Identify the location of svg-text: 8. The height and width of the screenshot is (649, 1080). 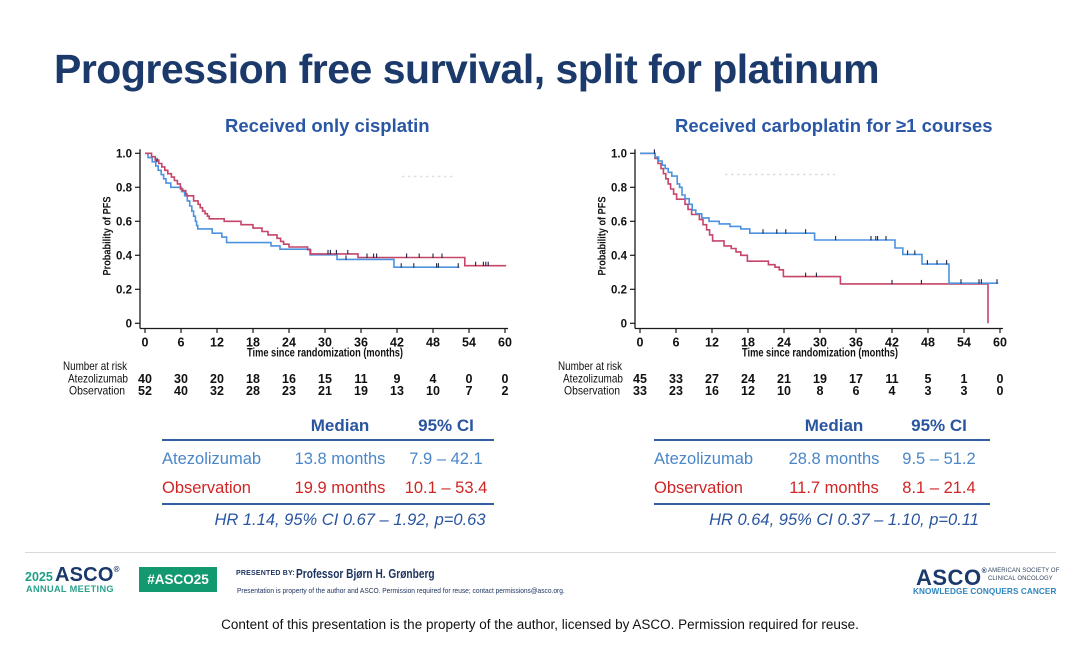
(820, 391).